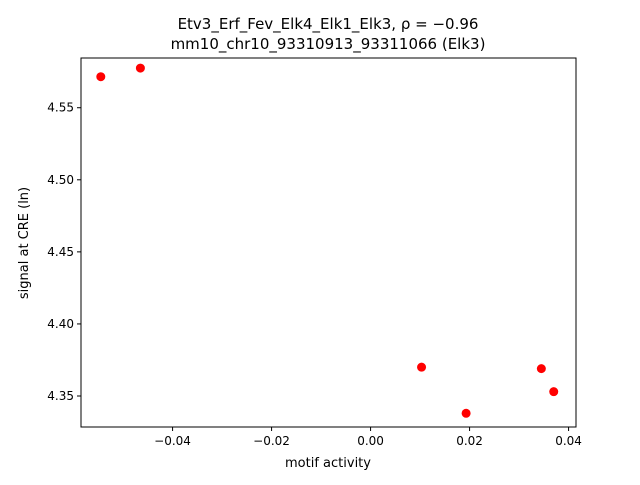 This screenshot has height=485, width=640. What do you see at coordinates (60, 324) in the screenshot?
I see `y-tick-label: 4.40` at bounding box center [60, 324].